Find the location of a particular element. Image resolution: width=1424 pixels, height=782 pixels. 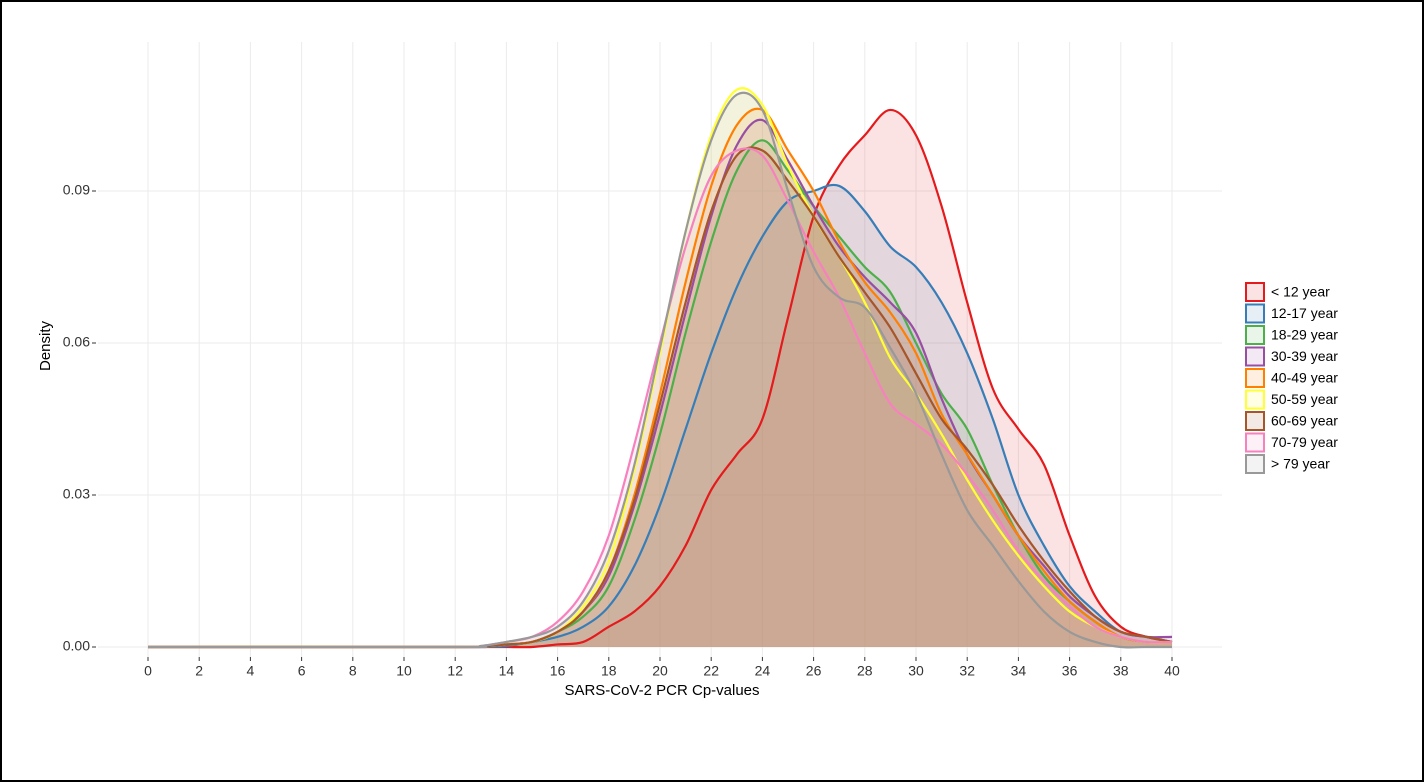

legend-label: < 12 year is located at coordinates (1300, 292).